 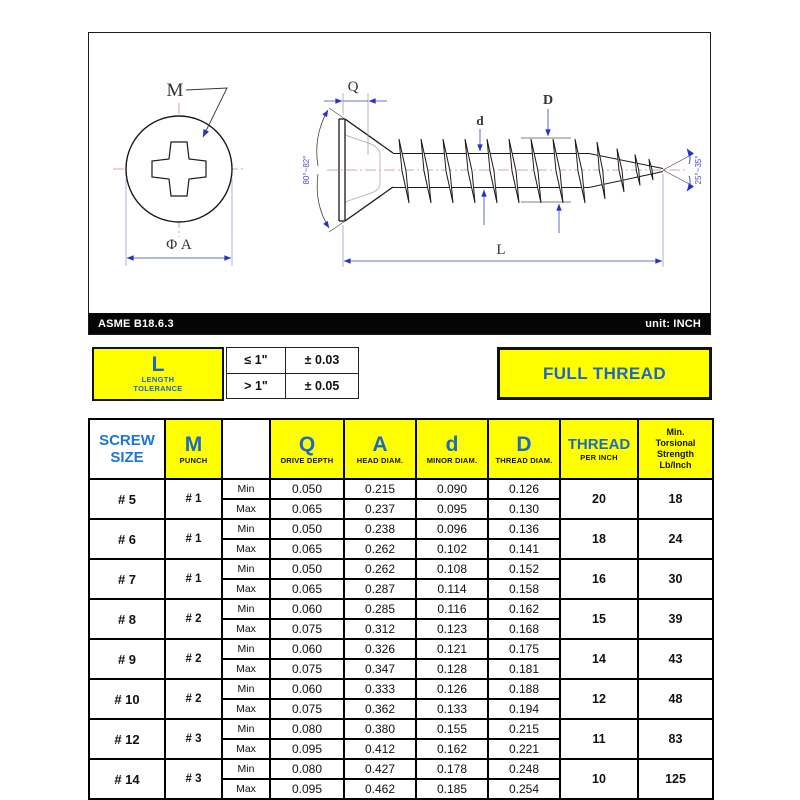 I want to click on table-row-min: # 10 # 2 Min 0.060 0.333 0.126 0.188 12 48, so click(x=401, y=699).